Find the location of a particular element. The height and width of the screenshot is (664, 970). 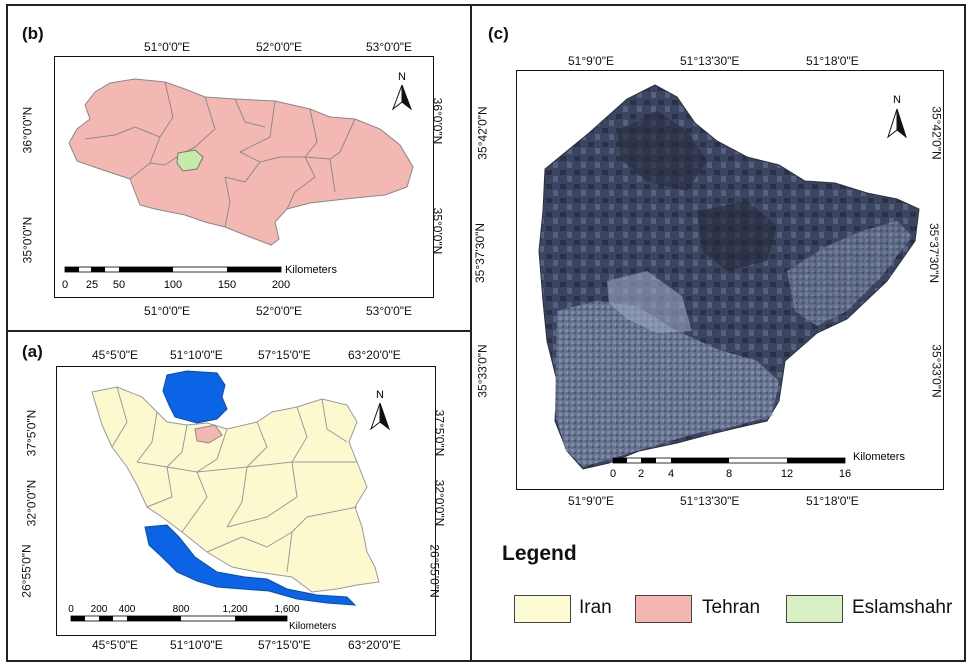

panel-b-map-frame: N 0 25 50 100 150 200 Kilometers is located at coordinates (244, 177).